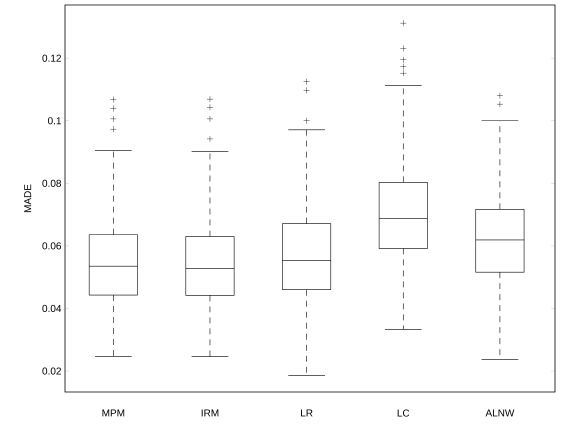  I want to click on y-tick-label: 0.04, so click(52, 308).